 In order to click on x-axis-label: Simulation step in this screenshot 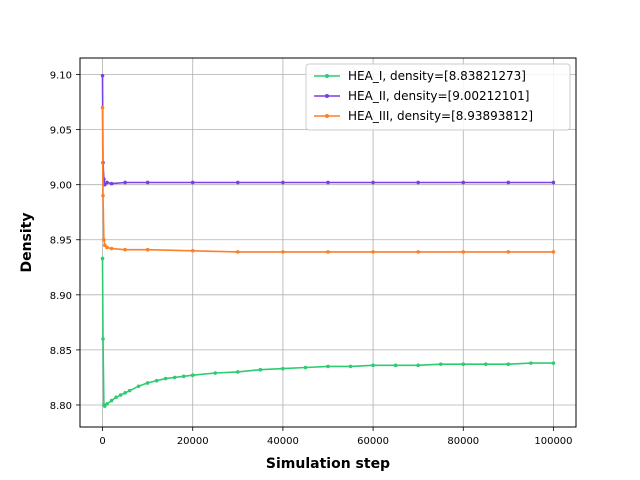, I will do `click(328, 464)`.